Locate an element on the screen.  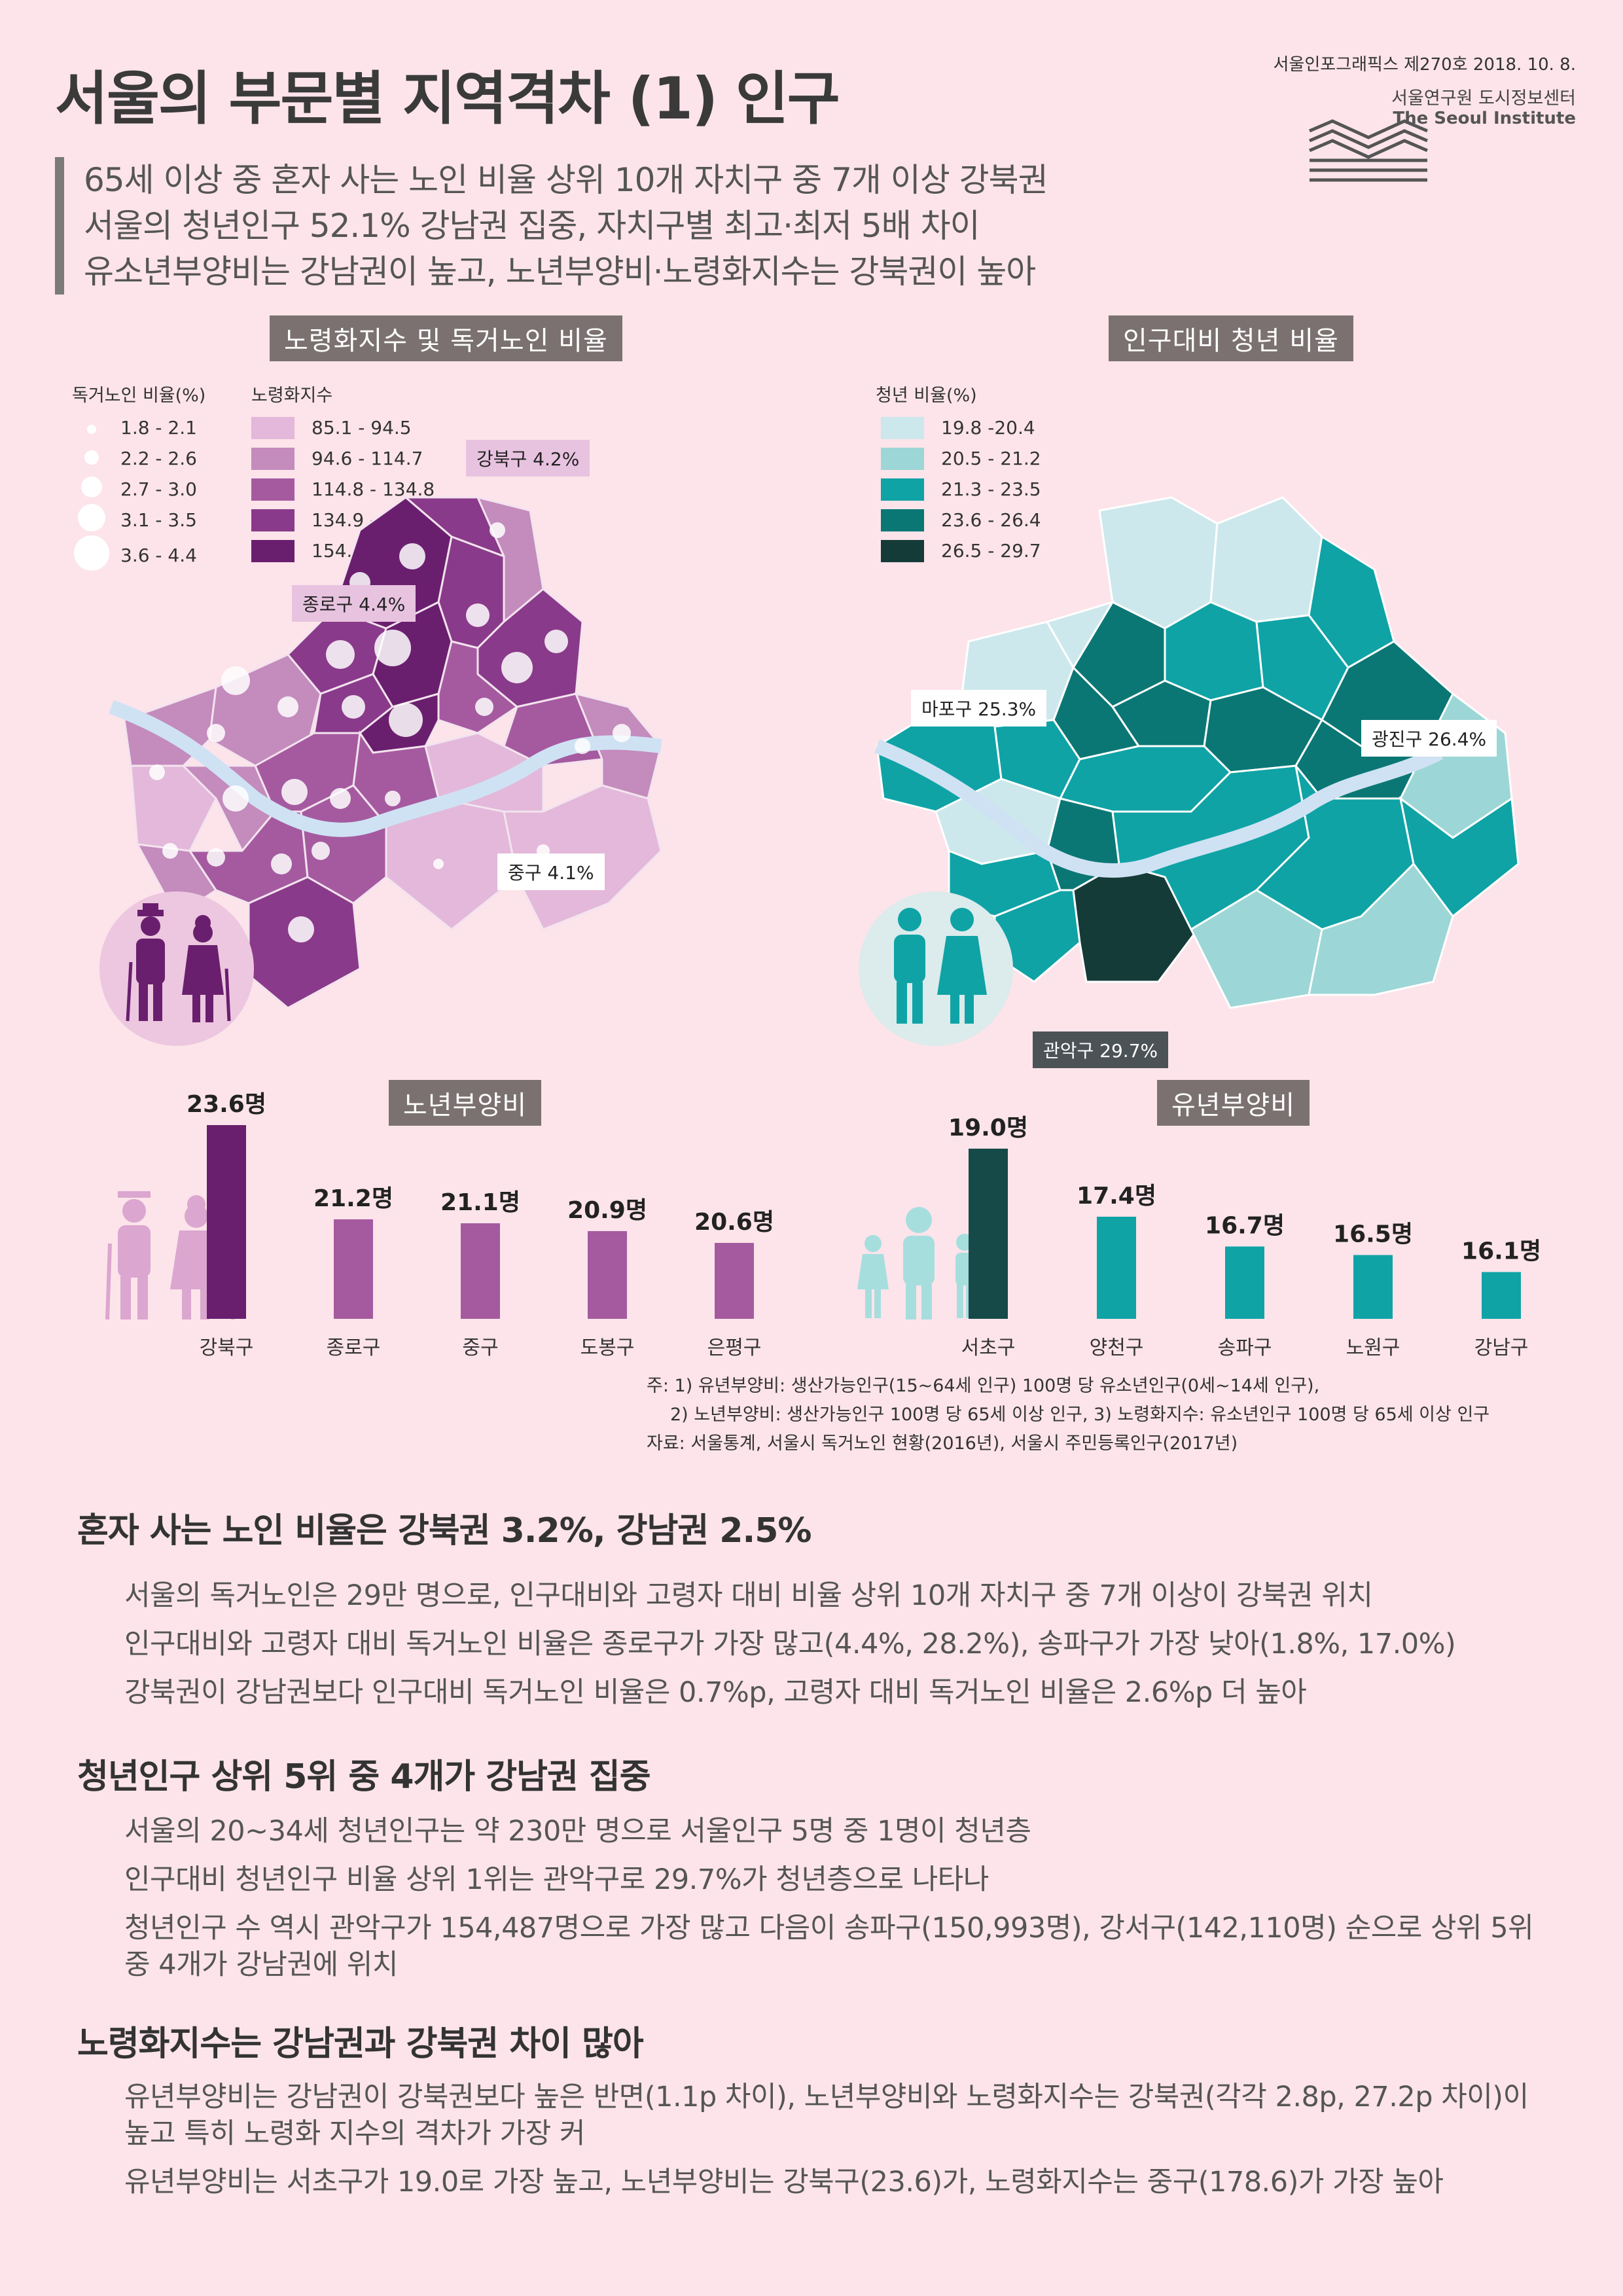
bar-노원구 is located at coordinates (1373, 1287).